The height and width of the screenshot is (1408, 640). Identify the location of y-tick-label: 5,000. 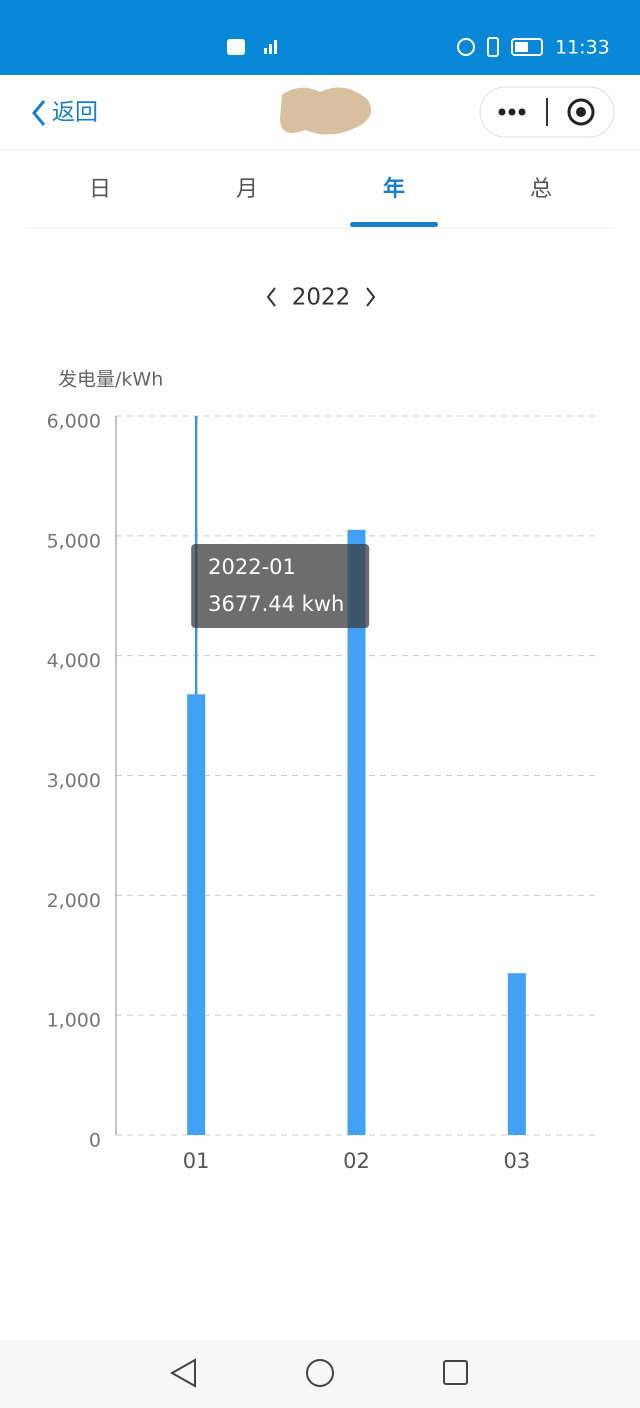
(74, 541).